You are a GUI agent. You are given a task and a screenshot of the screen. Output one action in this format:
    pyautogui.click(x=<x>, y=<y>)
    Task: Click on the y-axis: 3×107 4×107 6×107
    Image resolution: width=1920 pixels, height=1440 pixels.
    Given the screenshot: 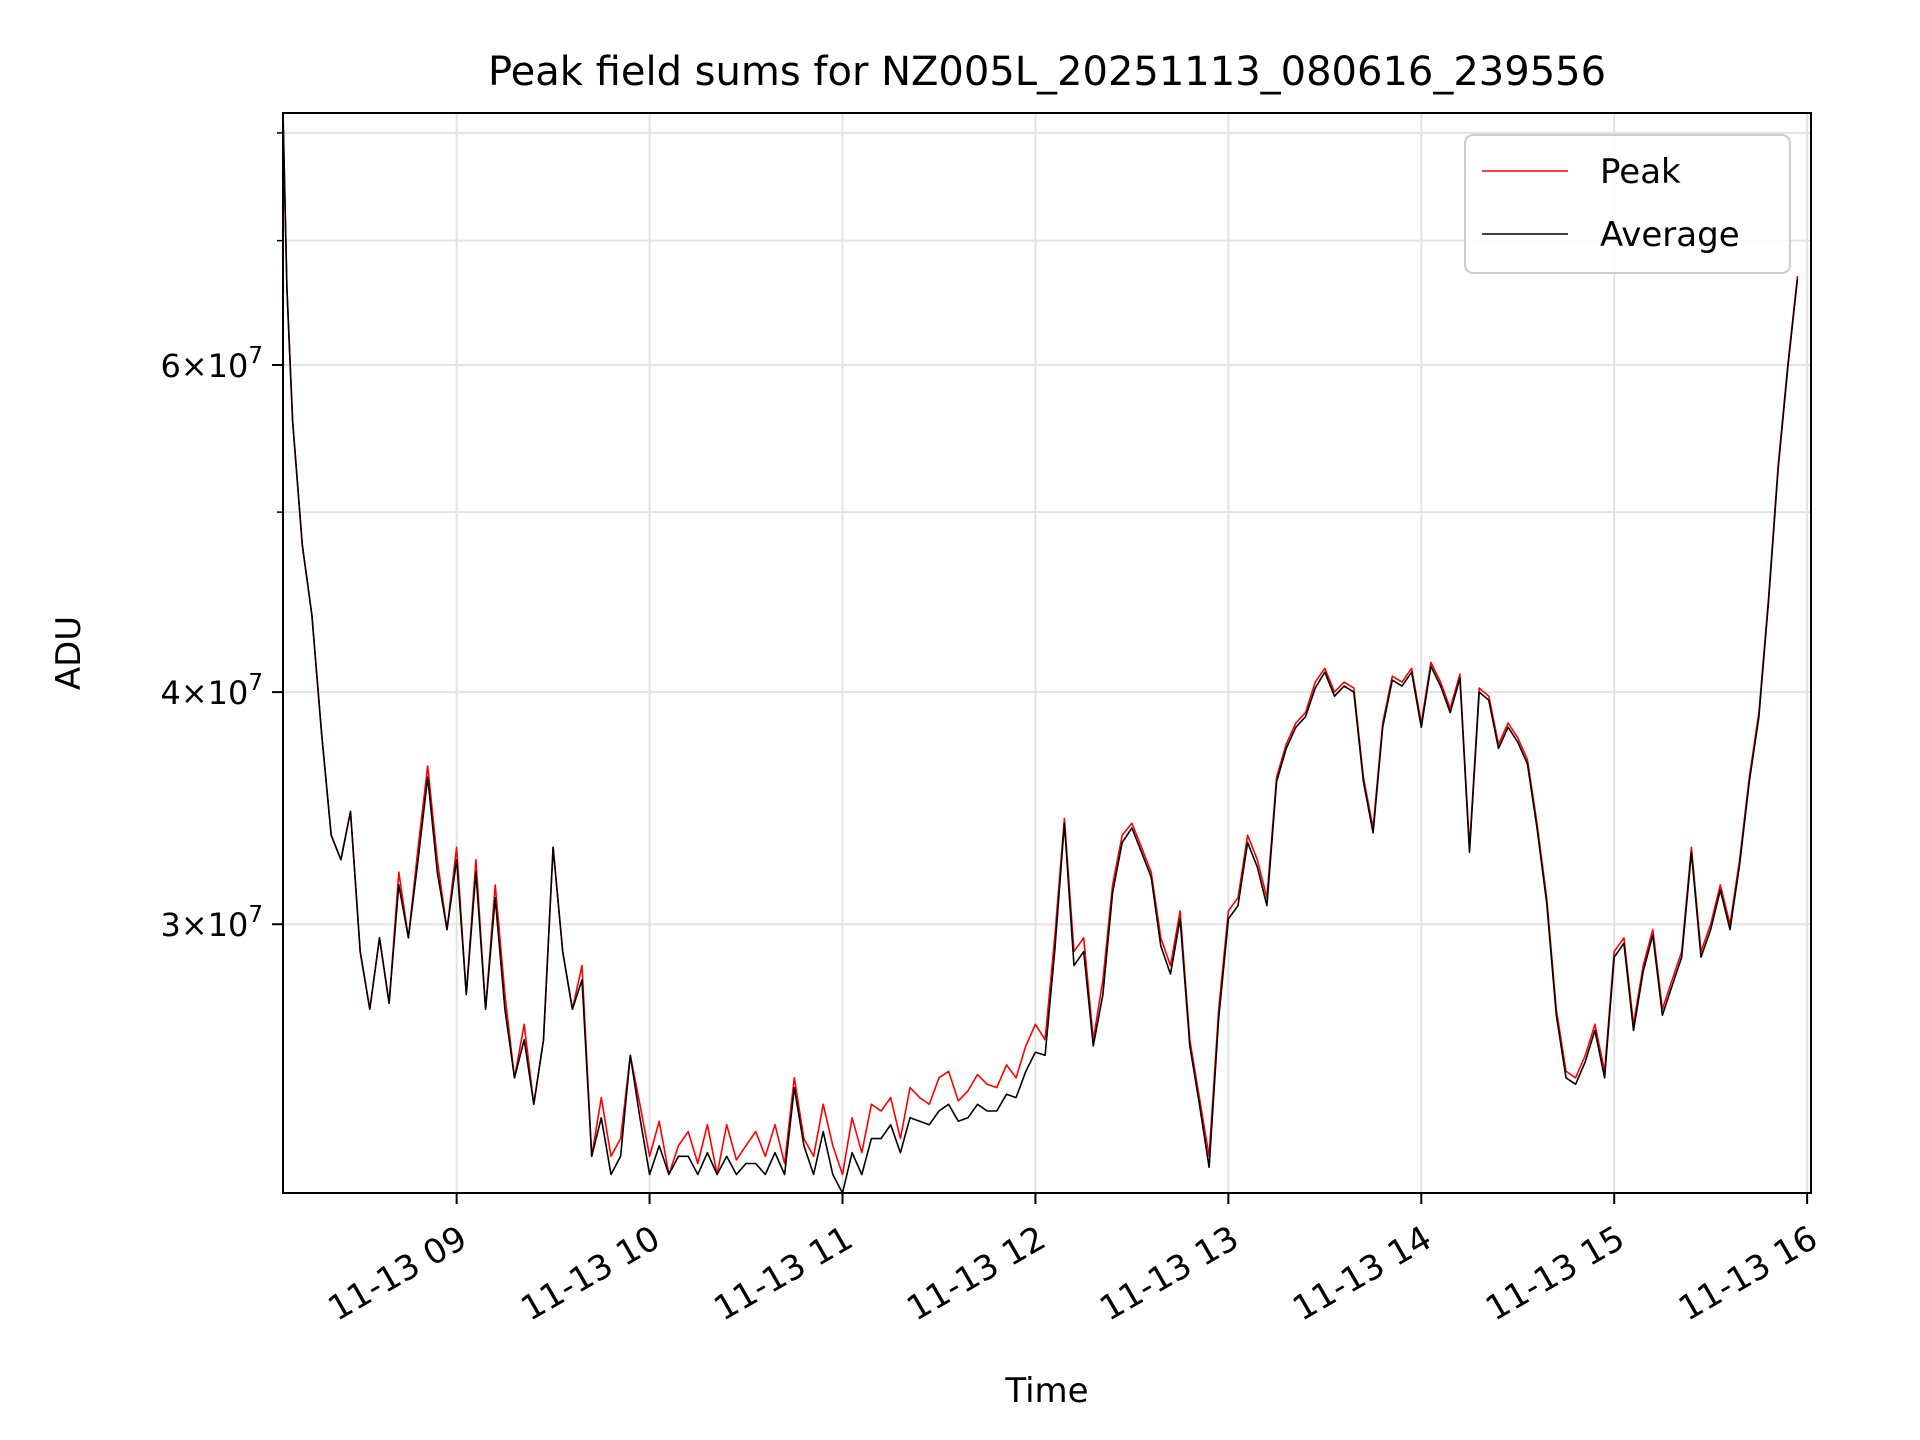 What is the action you would take?
    pyautogui.click(x=221, y=538)
    